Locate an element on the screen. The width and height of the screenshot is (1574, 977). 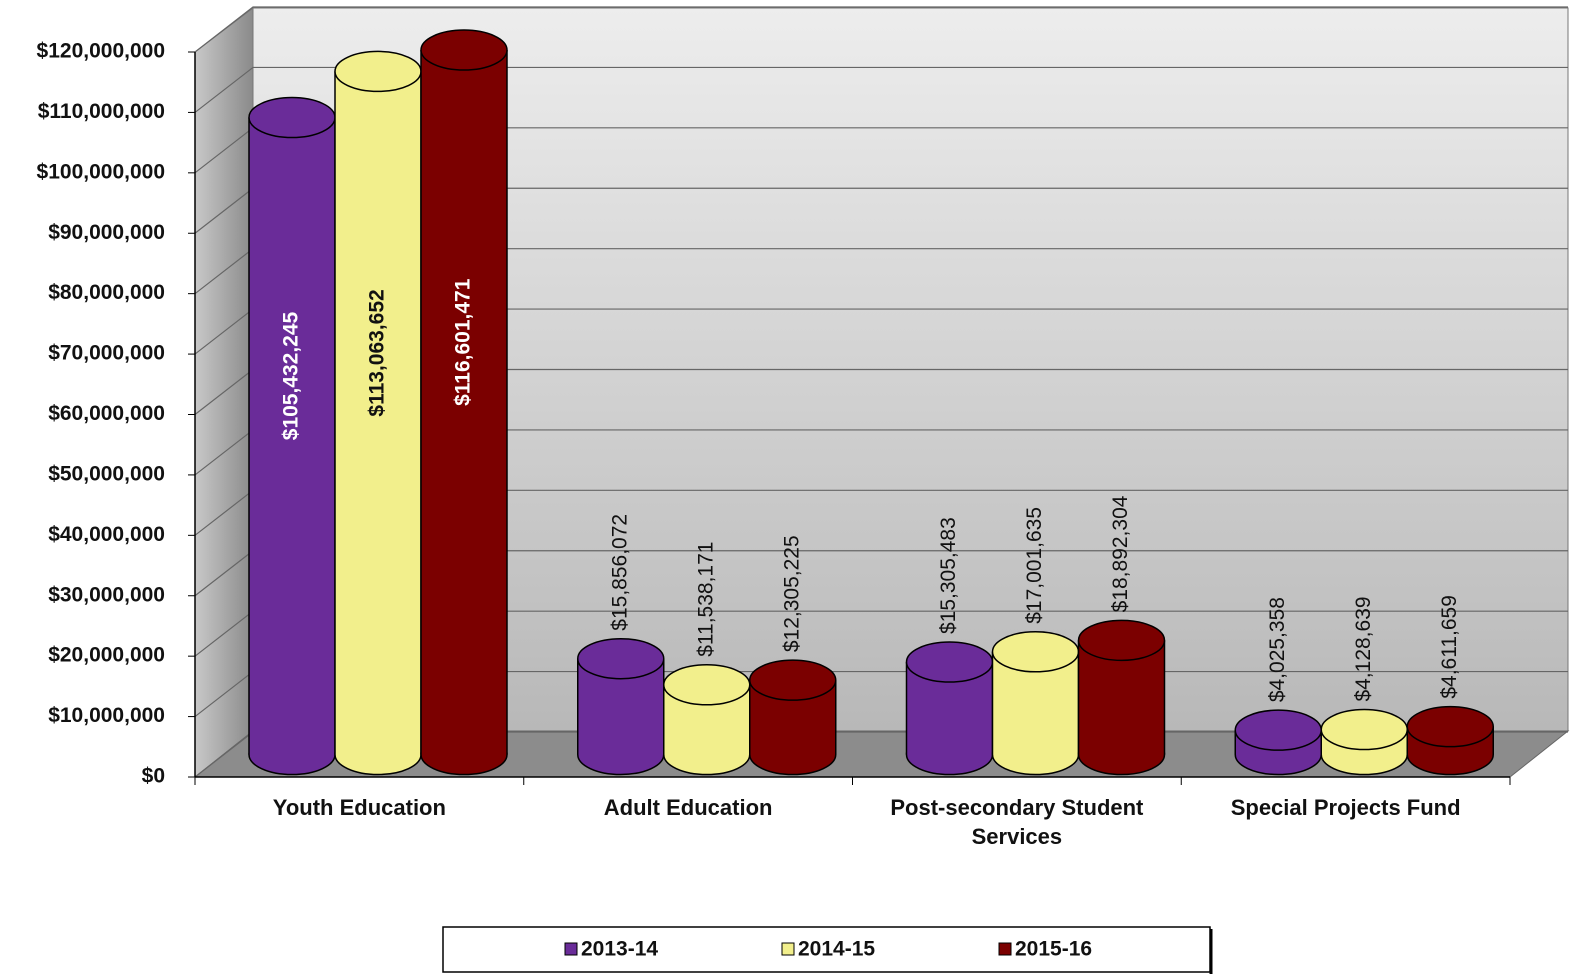
value-label: $12,305,225 is located at coordinates (791, 593).